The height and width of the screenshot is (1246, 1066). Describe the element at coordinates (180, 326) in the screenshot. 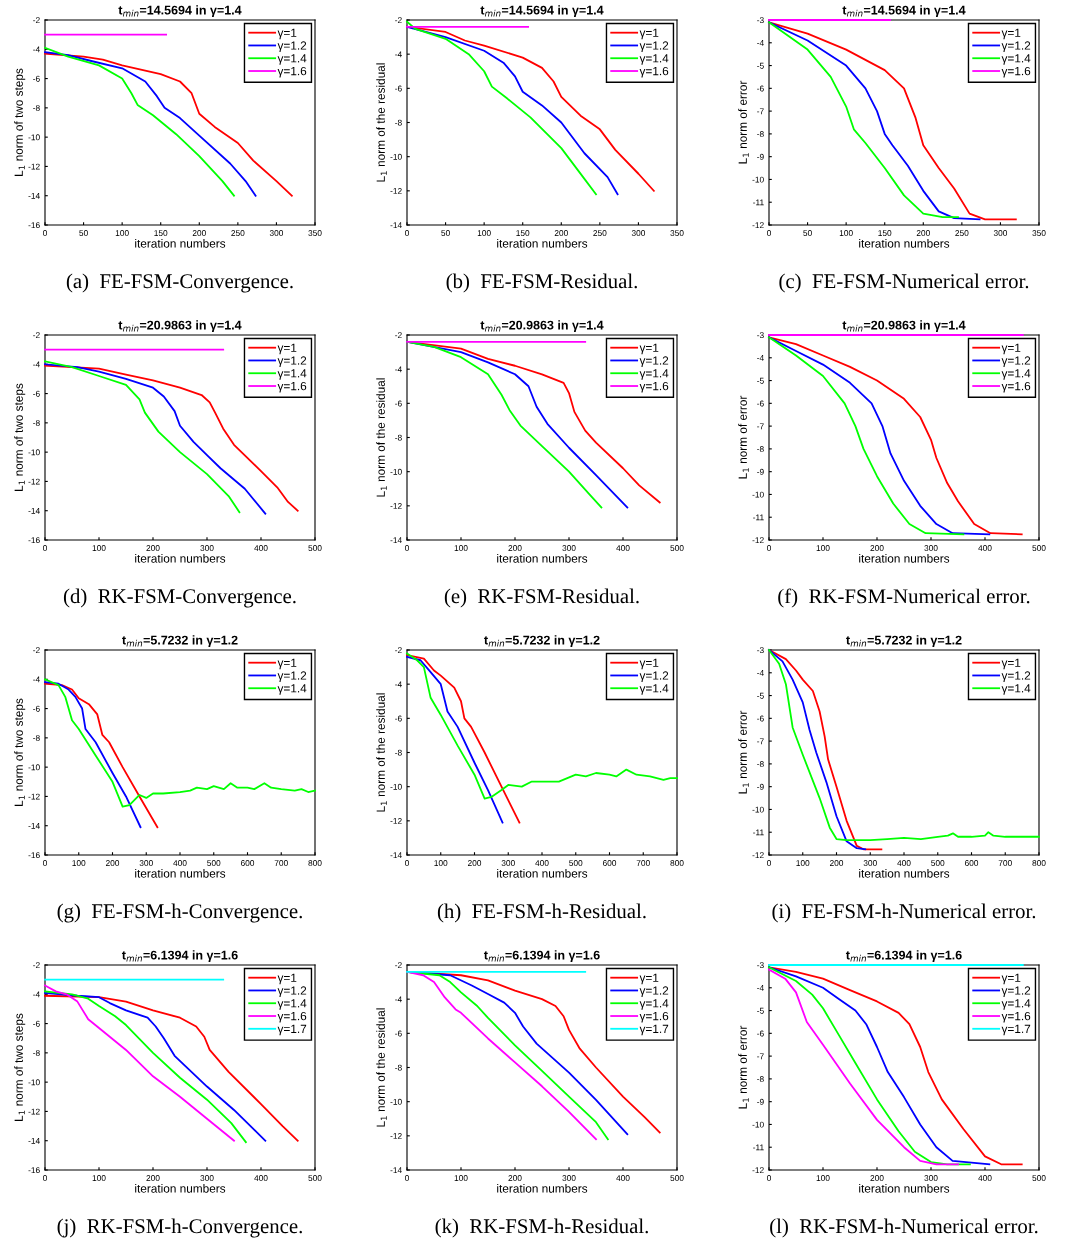

I see `chart-title: t$_{min}$=20.9863 in γ=1.4` at that location.